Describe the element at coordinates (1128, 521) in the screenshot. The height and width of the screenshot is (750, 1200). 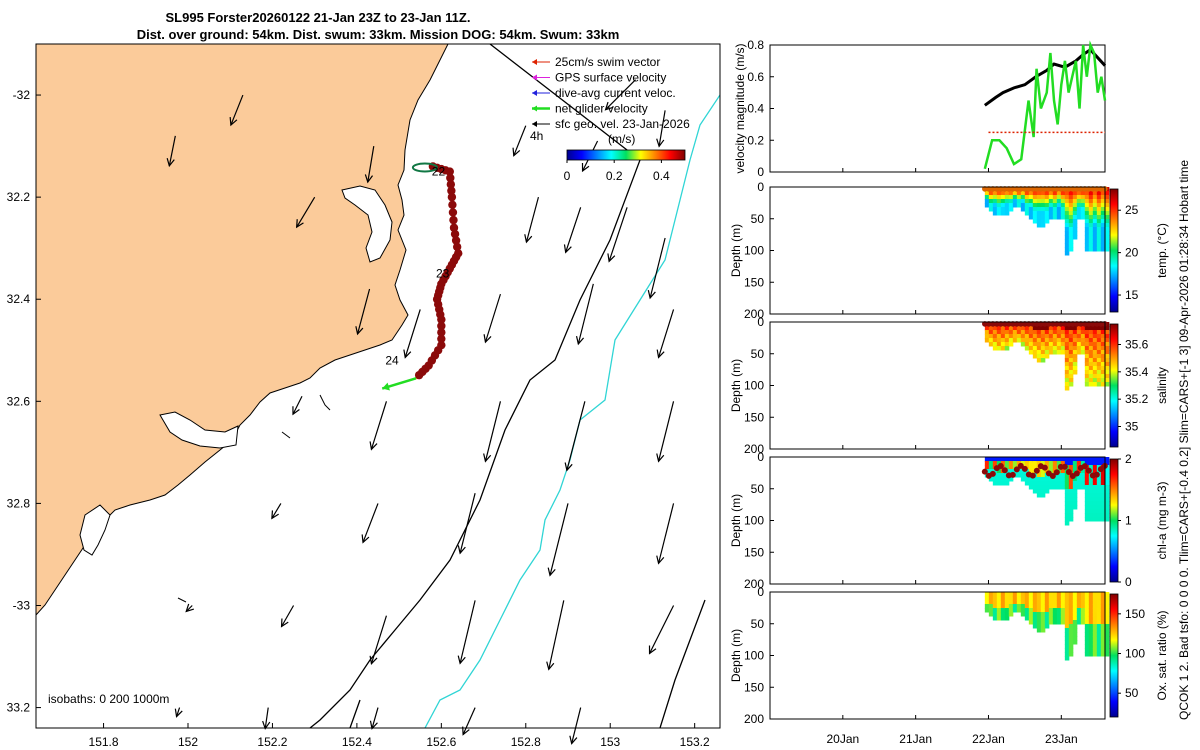
I see `colorbar-tick-label: 1` at that location.